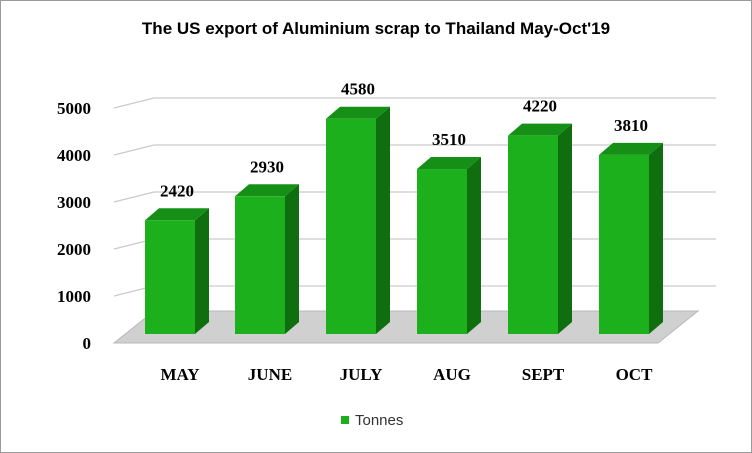  What do you see at coordinates (87, 343) in the screenshot?
I see `y-tick-label: 0` at bounding box center [87, 343].